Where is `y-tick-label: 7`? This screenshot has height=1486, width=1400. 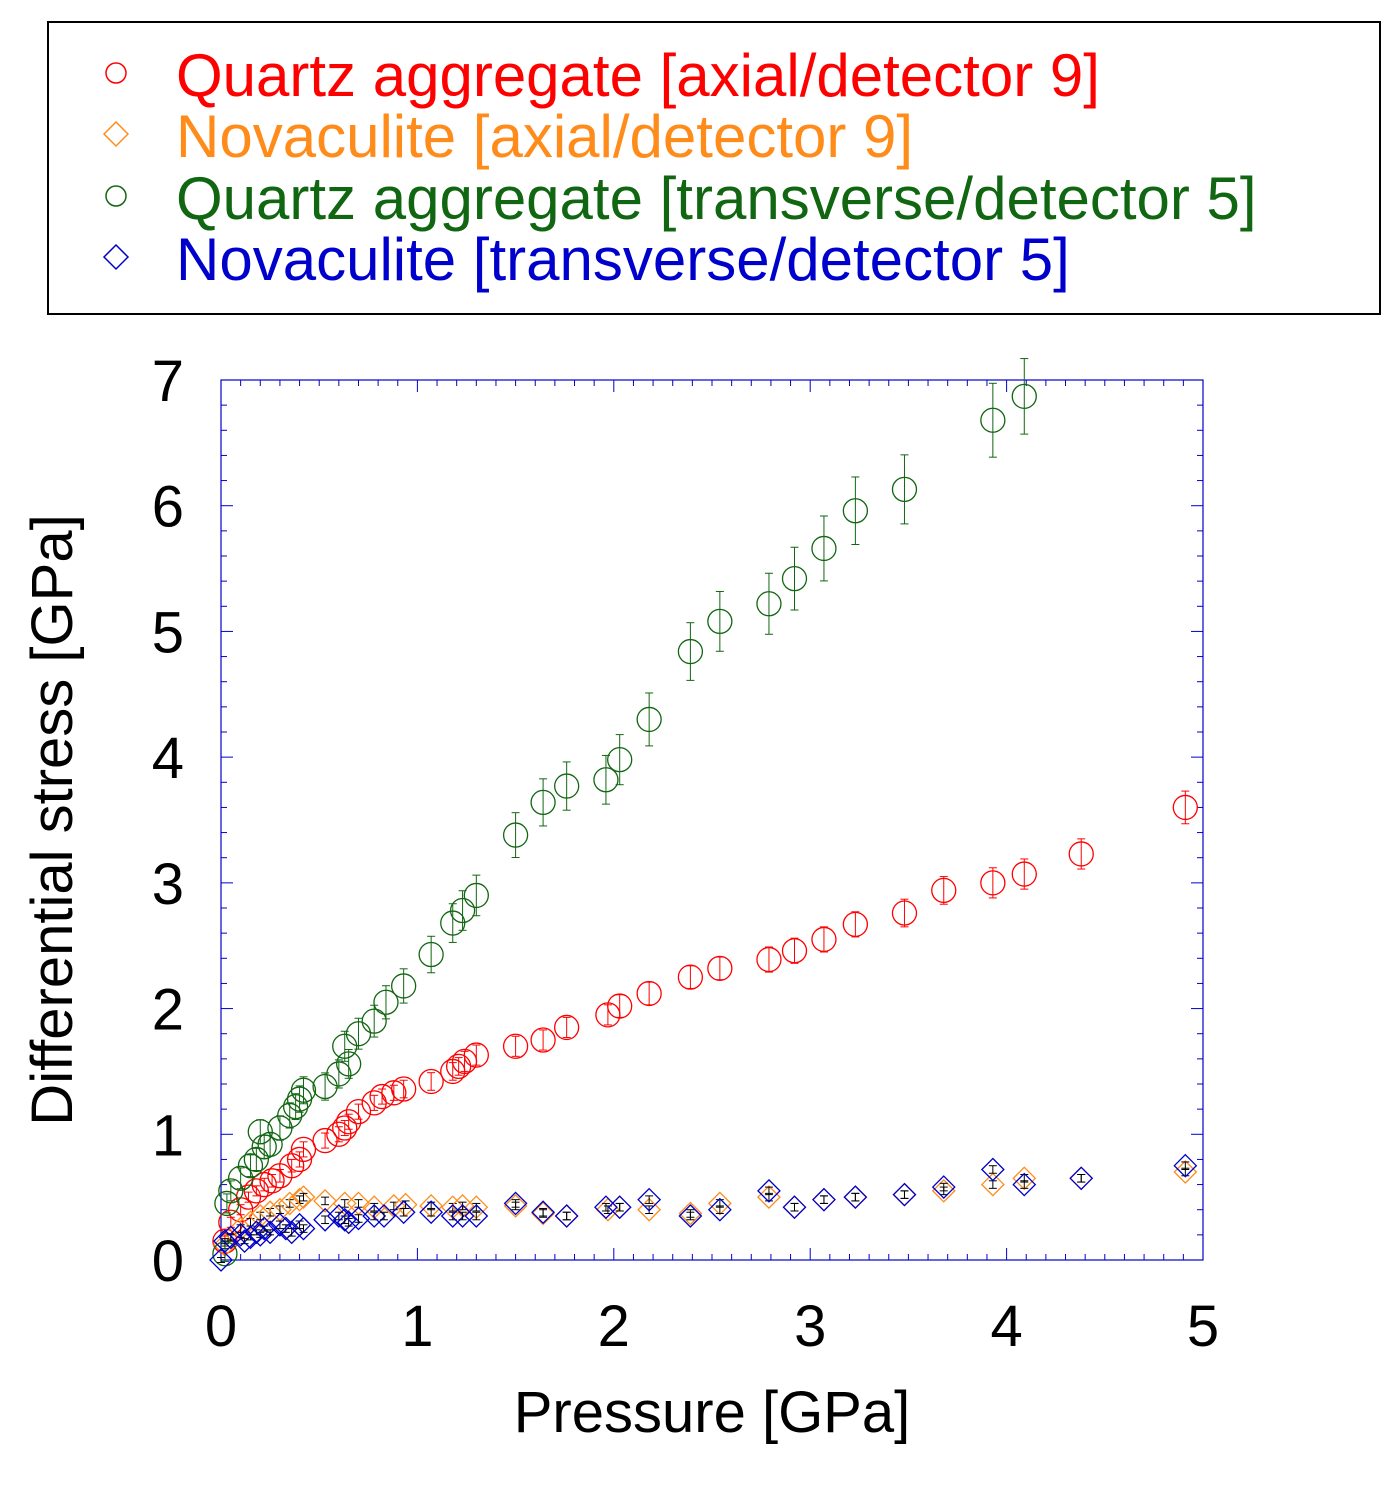
y-tick-label: 7 is located at coordinates (168, 381).